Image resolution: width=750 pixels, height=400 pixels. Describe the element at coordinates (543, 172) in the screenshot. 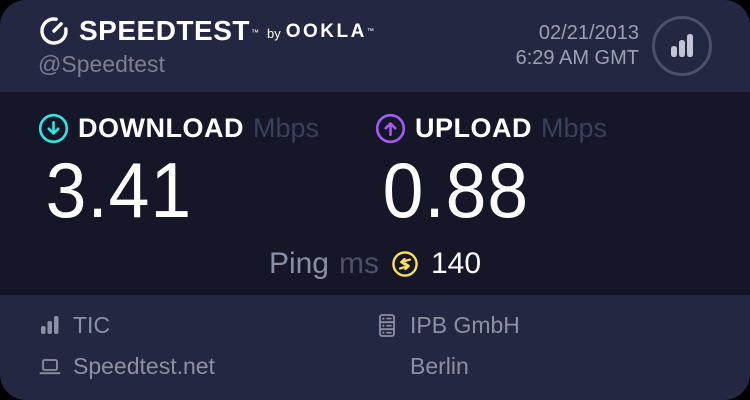

I see `upload-metric: UPLOAD Mbps 0.88` at that location.